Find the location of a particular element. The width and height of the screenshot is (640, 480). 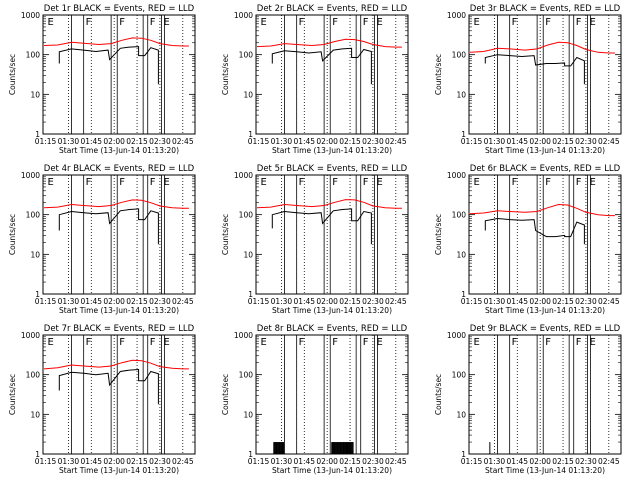

chart-title: Det 8r BLACK = Events, RED = LLD is located at coordinates (332, 329).